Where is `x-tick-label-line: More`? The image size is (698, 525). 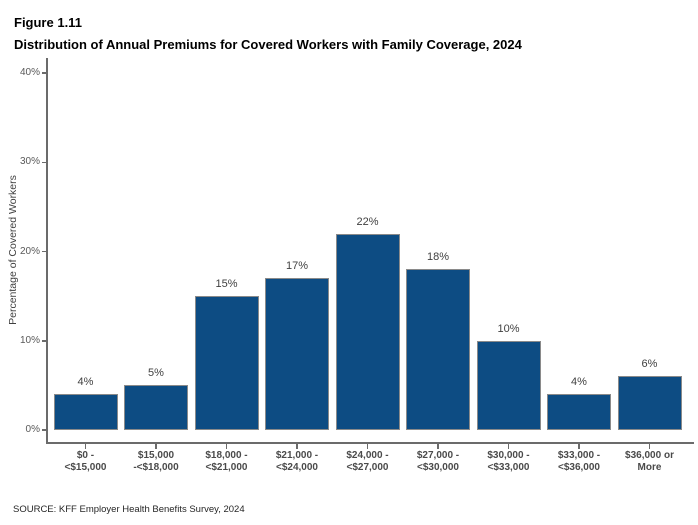 x-tick-label-line: More is located at coordinates (649, 467).